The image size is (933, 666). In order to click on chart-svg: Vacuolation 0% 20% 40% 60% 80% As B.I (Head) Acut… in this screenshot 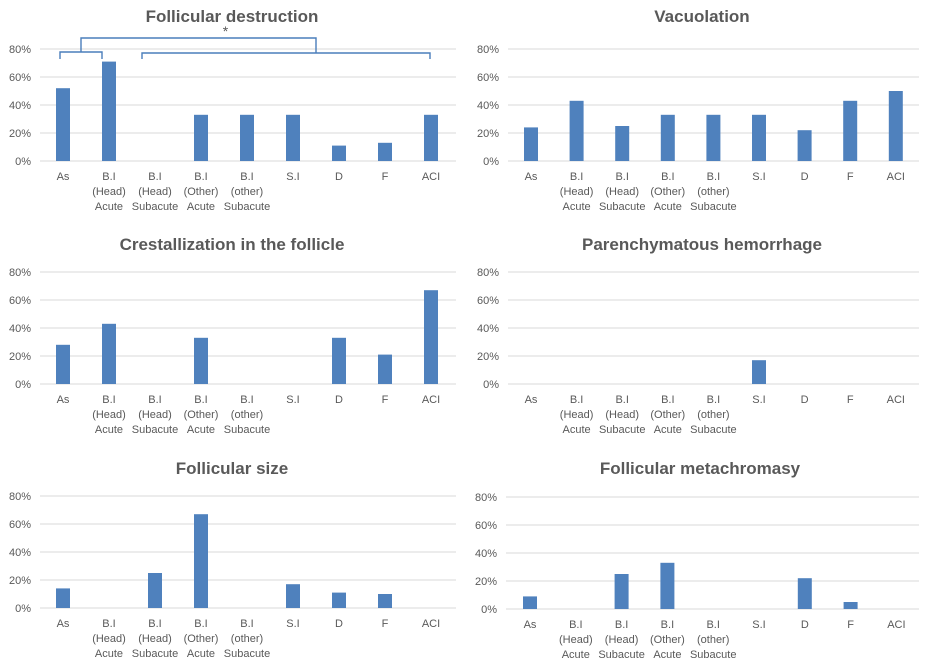, I will do `click(698, 110)`.